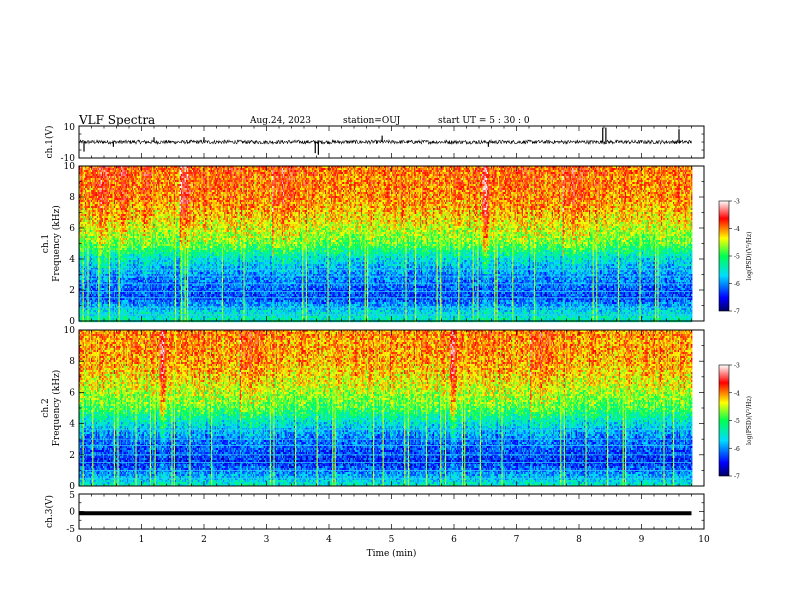  I want to click on ch1-waveform-trace, so click(385, 142).